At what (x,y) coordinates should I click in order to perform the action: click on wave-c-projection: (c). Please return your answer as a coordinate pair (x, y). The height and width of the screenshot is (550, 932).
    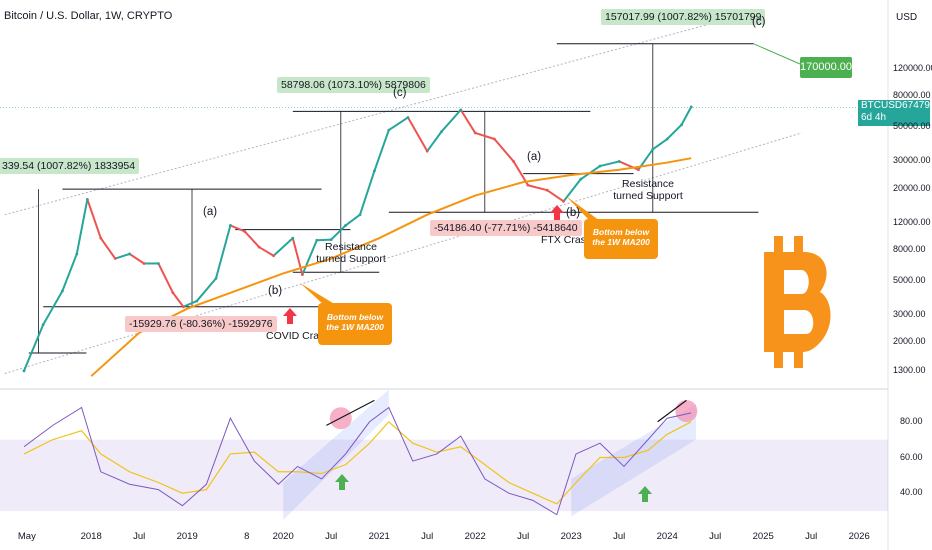
    Looking at the image, I should click on (759, 22).